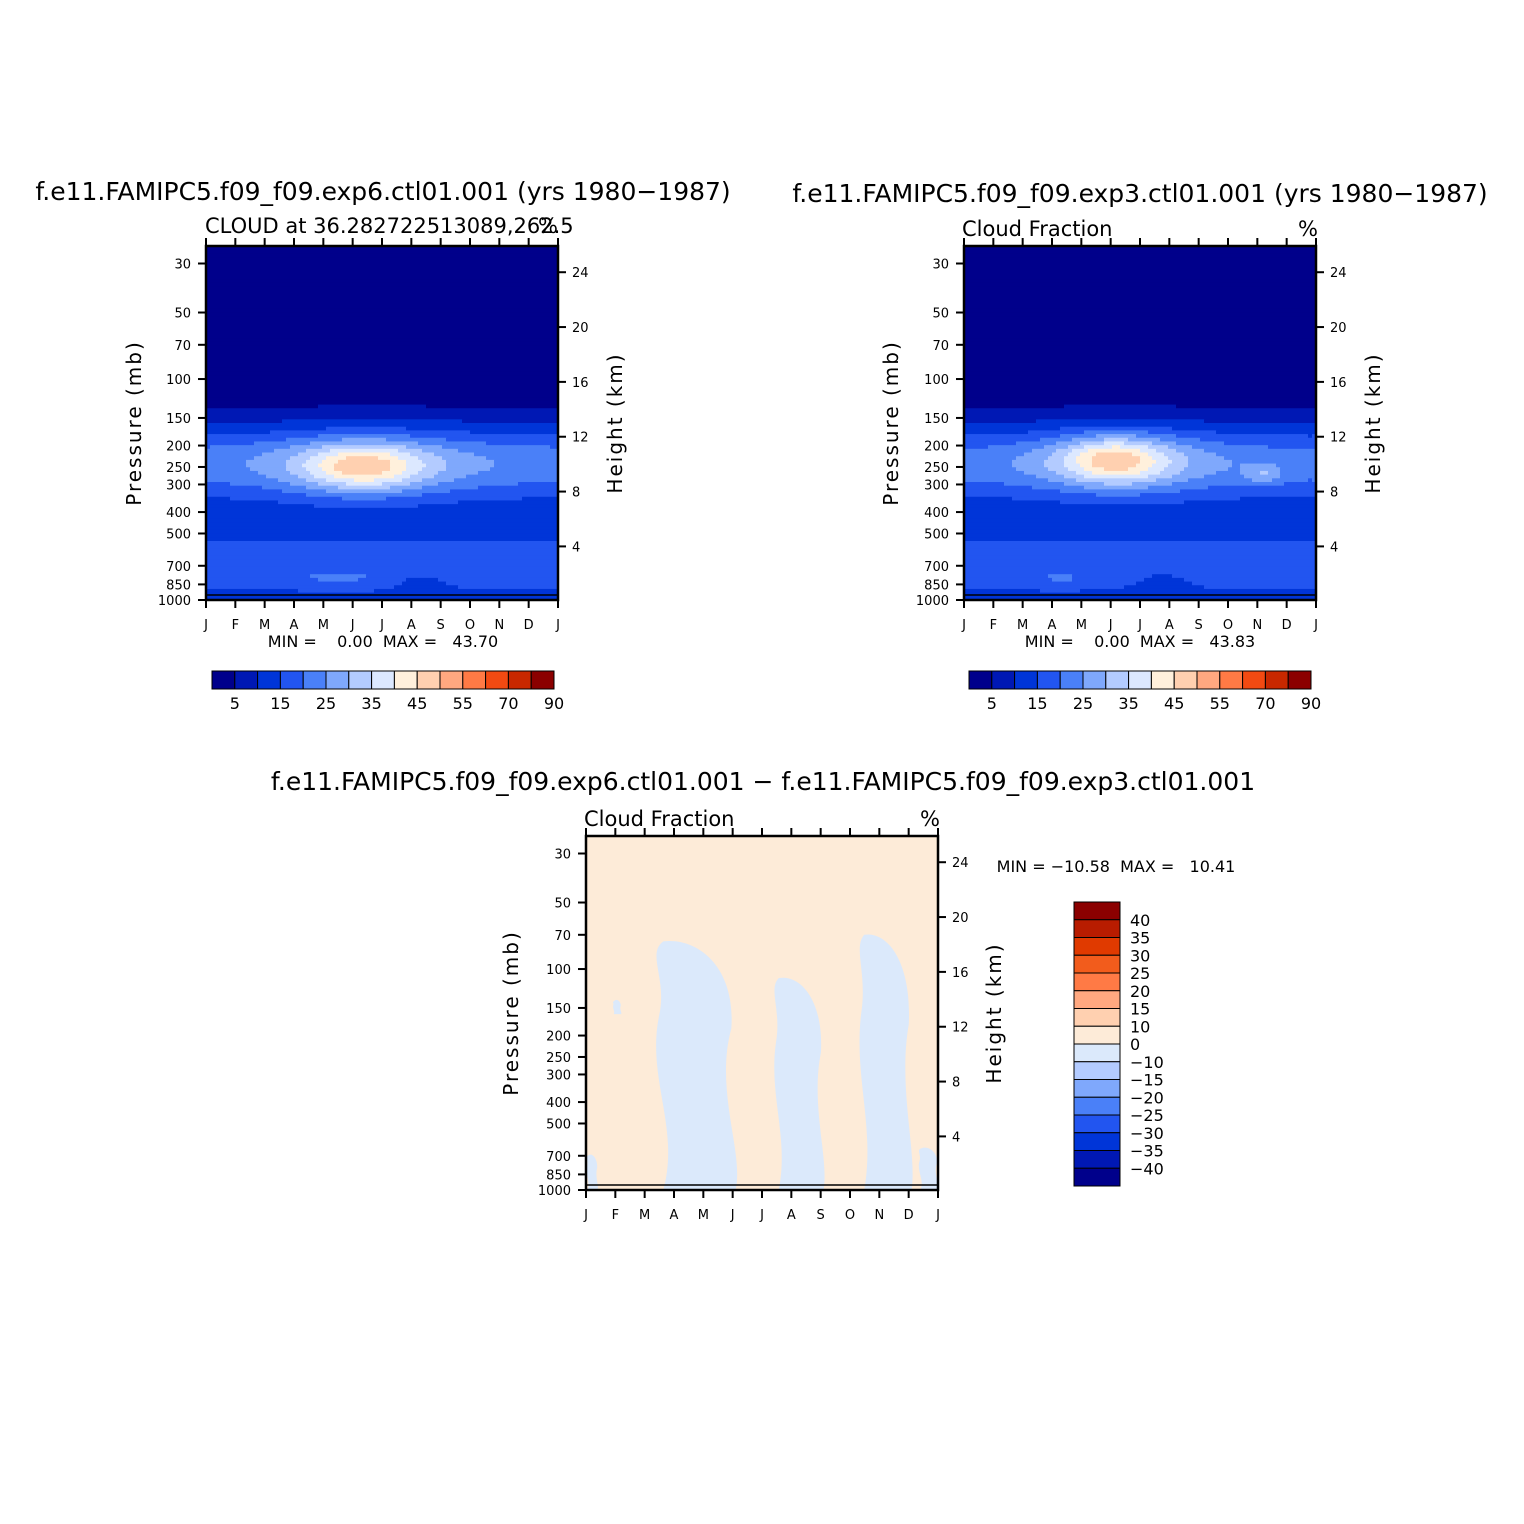  I want to click on colorbar: 5 15 25 35 45 55 70 90, so click(387, 691).